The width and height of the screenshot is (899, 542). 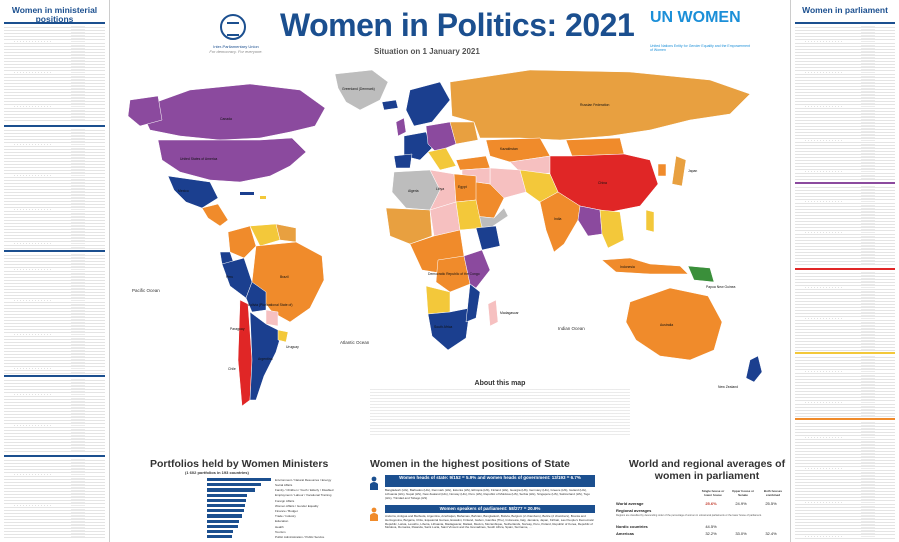 I want to click on country-label: United States of America, so click(x=198, y=159).